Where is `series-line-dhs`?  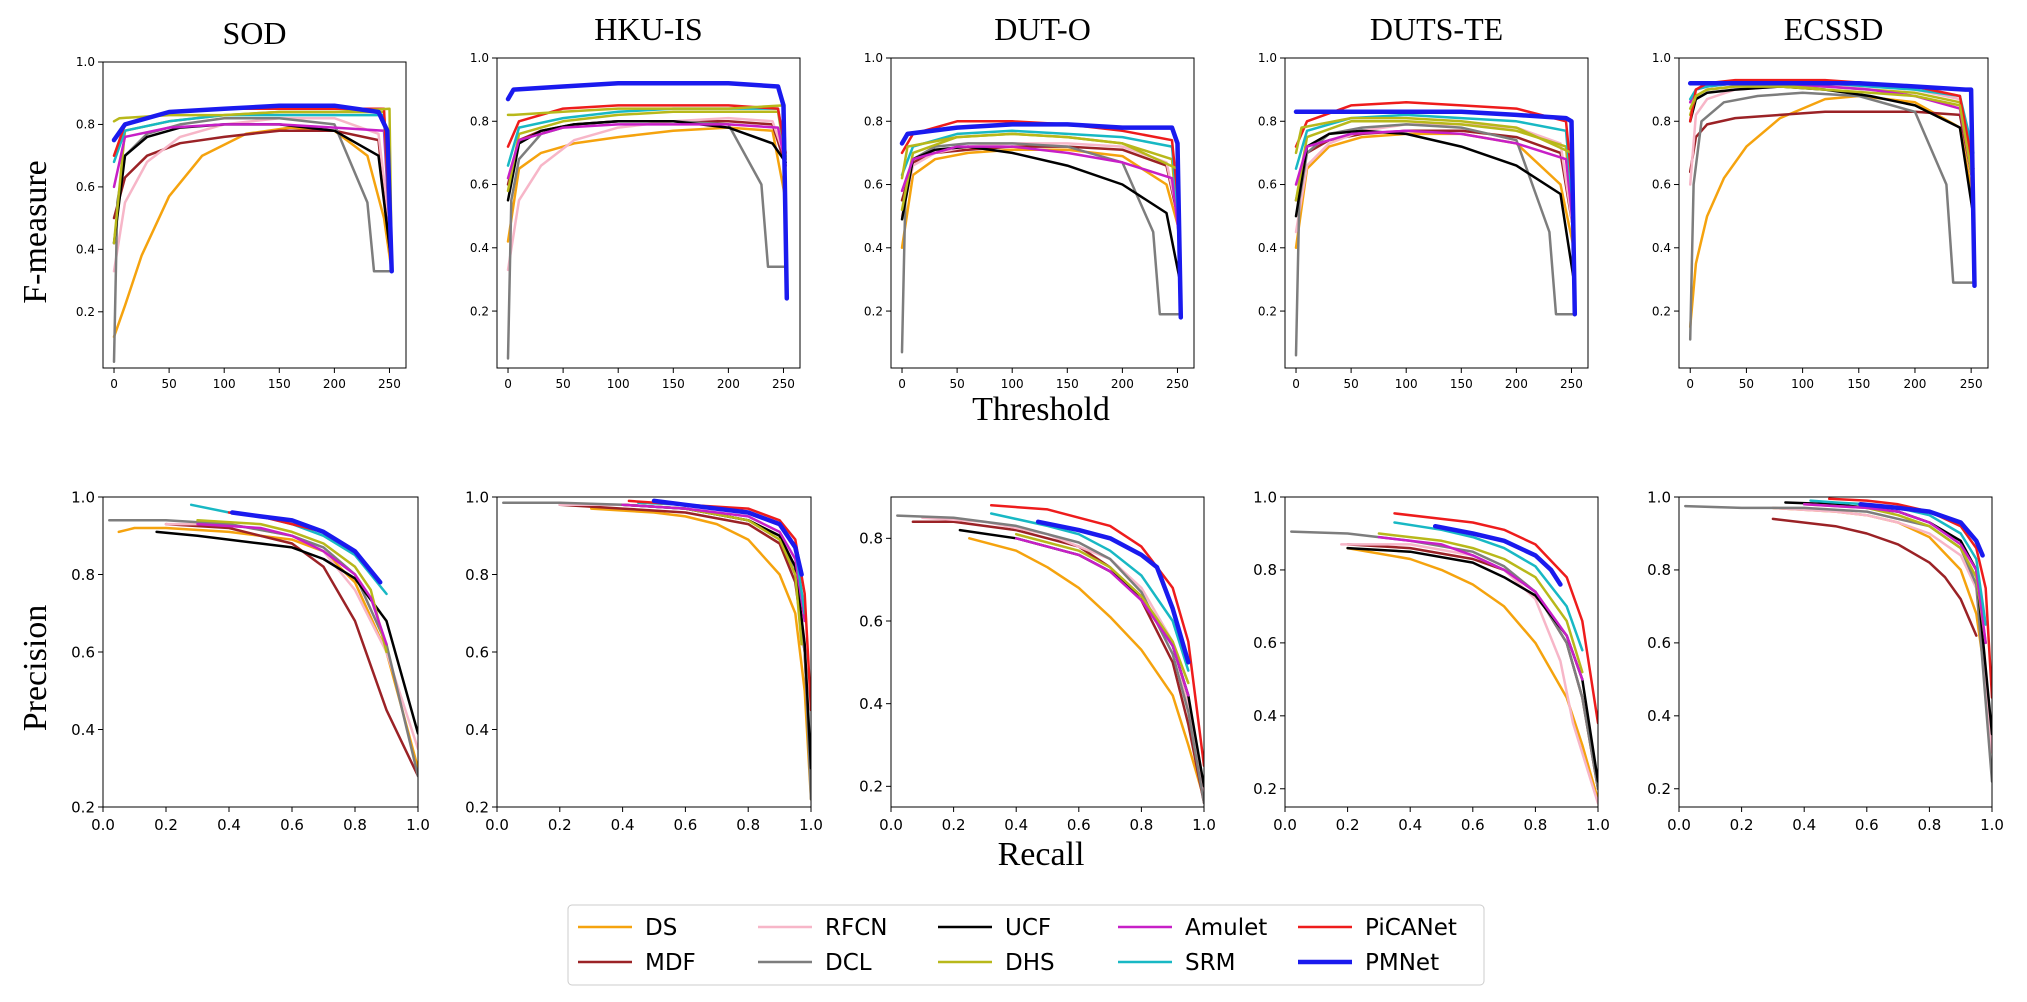 series-line-dhs is located at coordinates (712, 574).